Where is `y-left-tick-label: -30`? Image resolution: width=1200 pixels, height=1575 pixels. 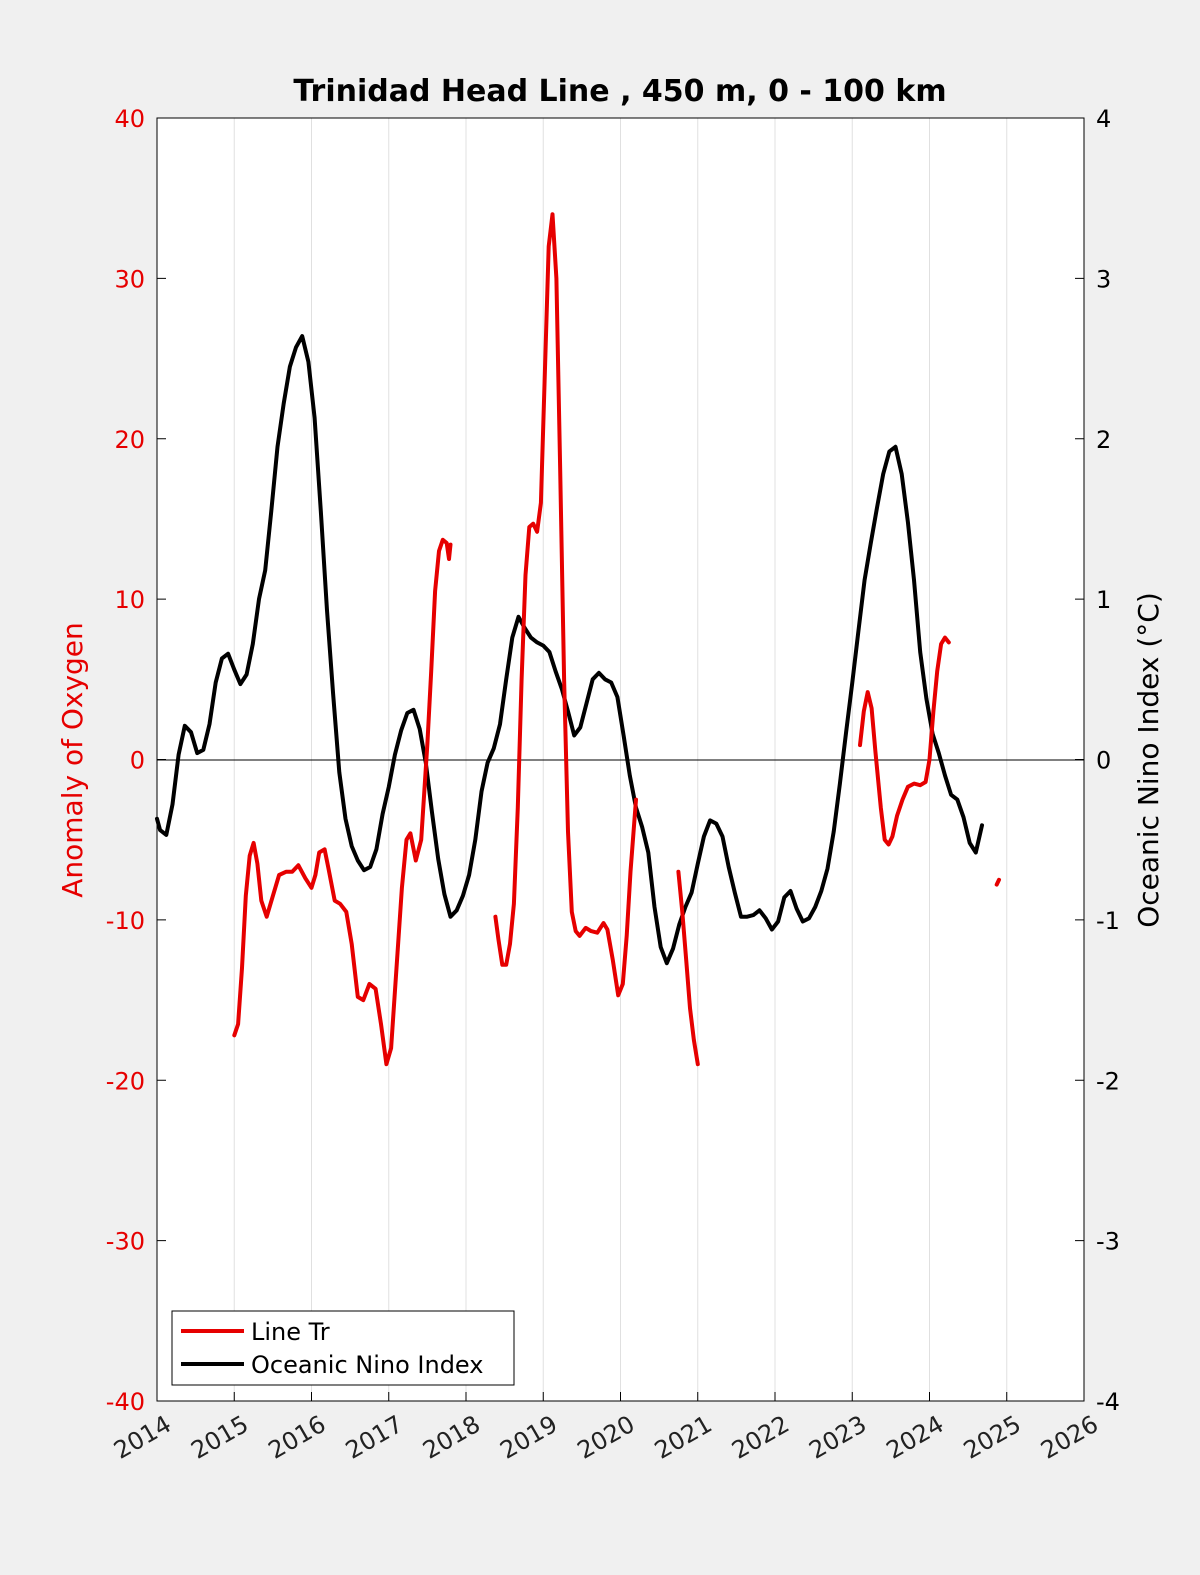
y-left-tick-label: -30 is located at coordinates (125, 1242).